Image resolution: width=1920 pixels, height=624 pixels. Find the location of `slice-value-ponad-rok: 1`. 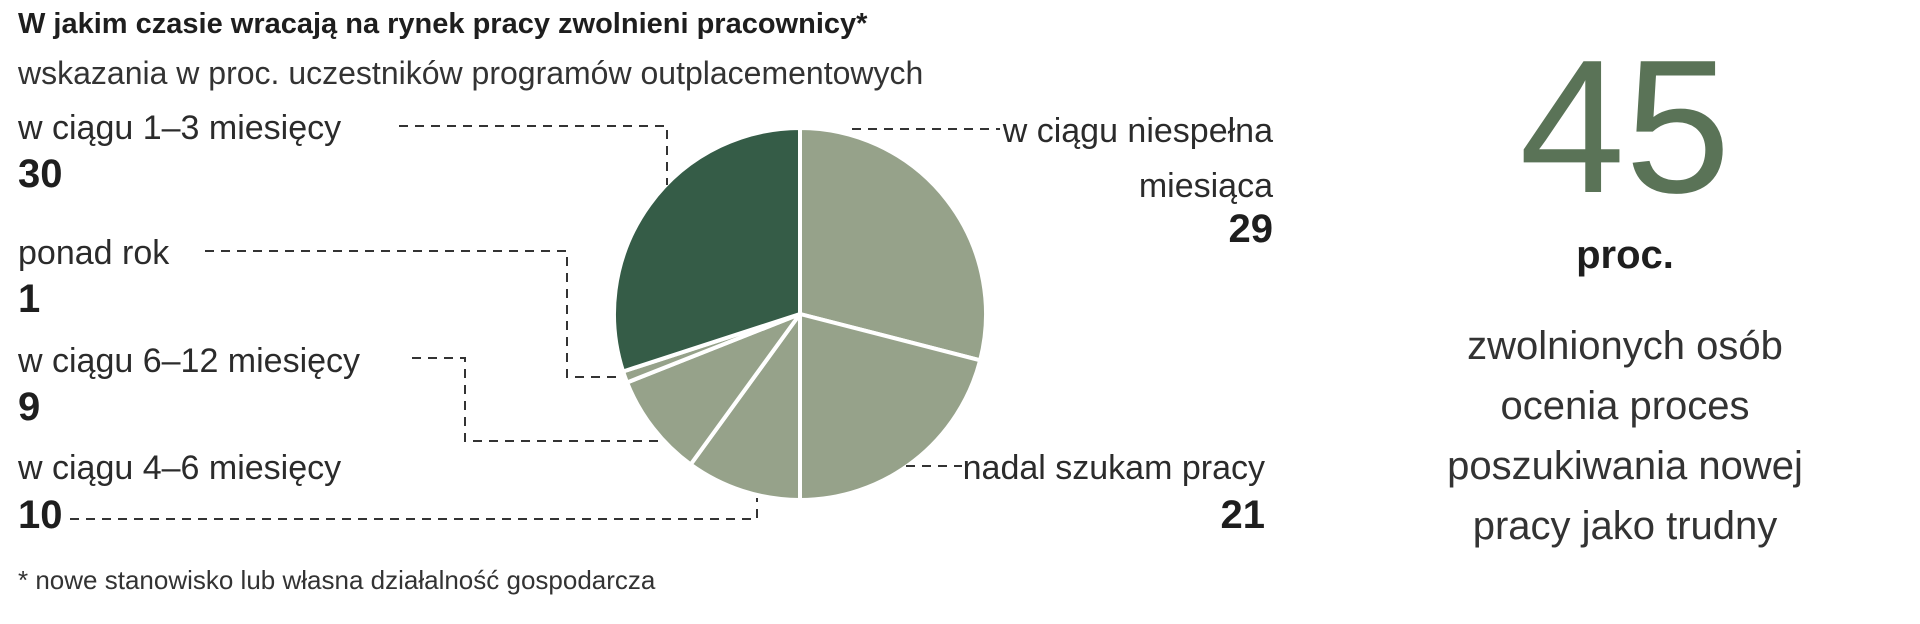

slice-value-ponad-rok: 1 is located at coordinates (29, 299).